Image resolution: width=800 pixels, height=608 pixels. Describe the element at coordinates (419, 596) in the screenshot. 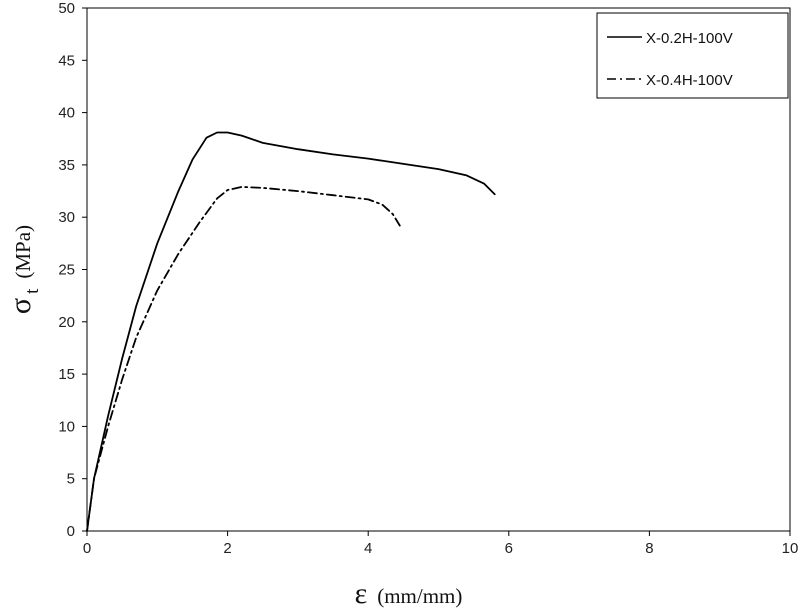

I see `x-axis-unit: (mm/mm)` at that location.